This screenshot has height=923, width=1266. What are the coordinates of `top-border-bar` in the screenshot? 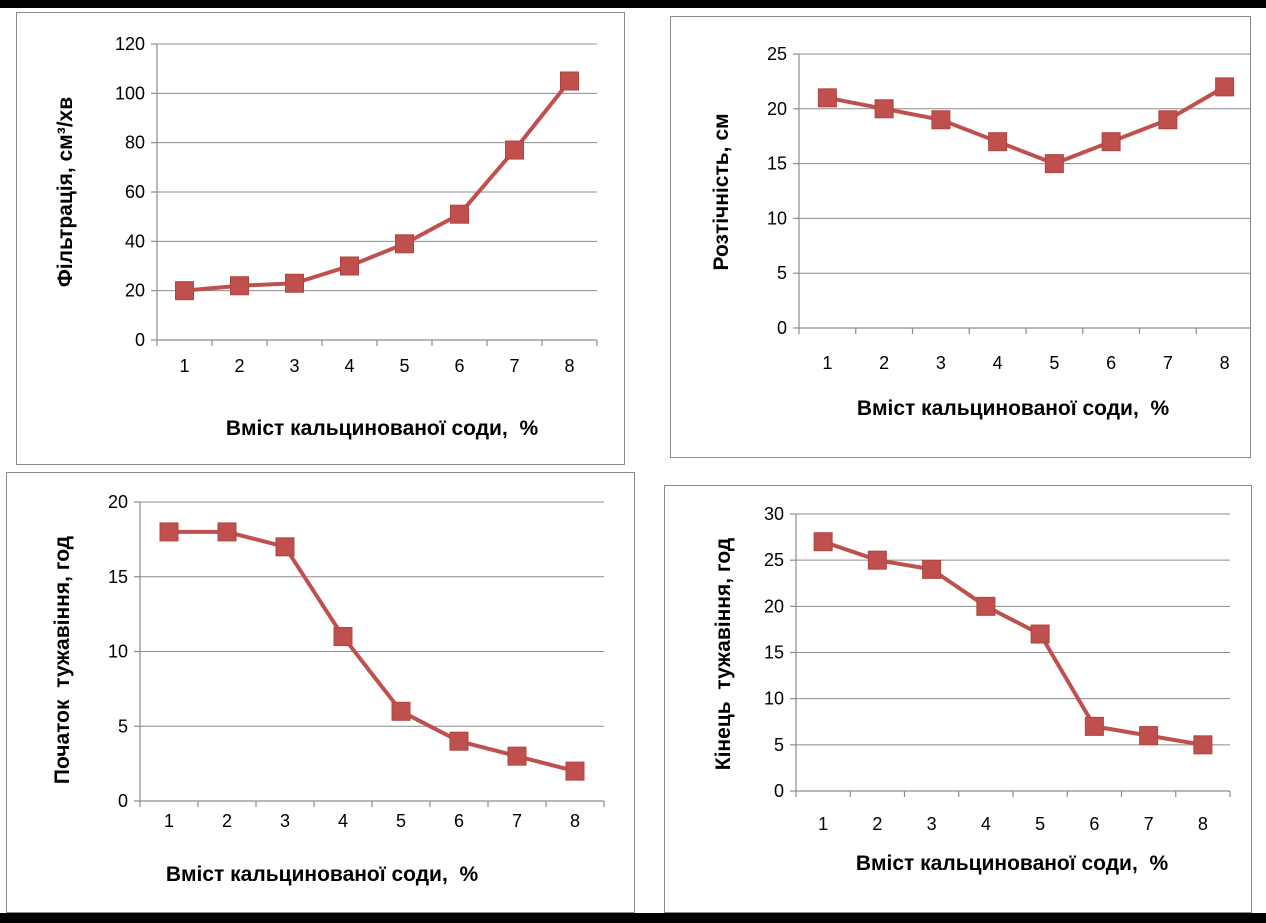 It's located at (633, 4).